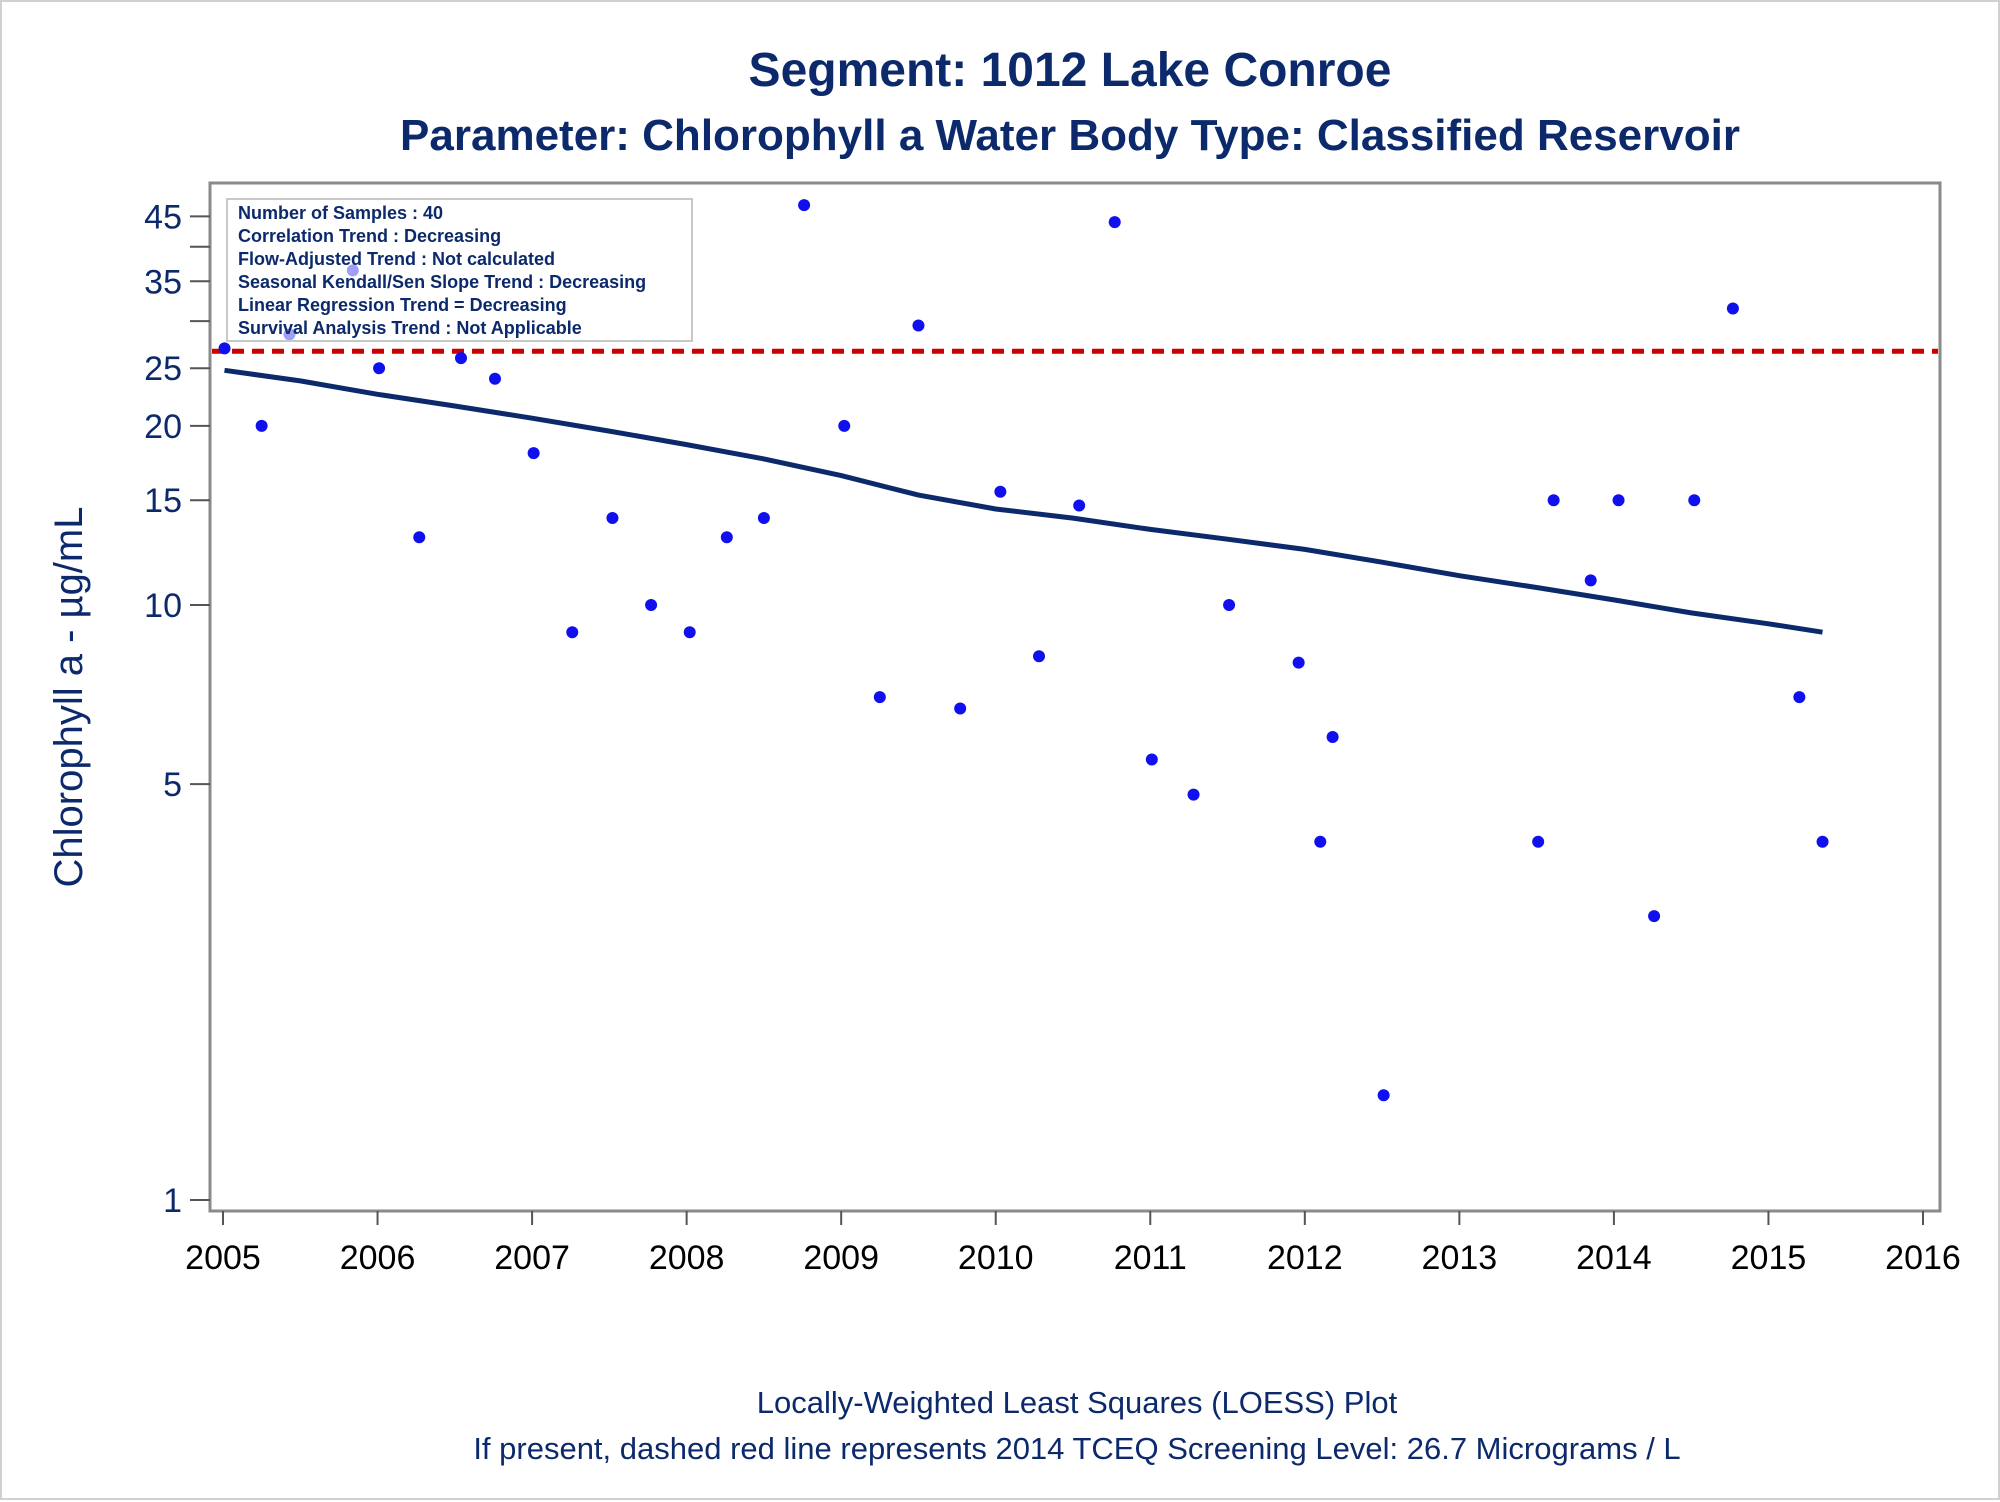 This screenshot has width=2000, height=1502. Describe the element at coordinates (396, 259) in the screenshot. I see `stats-line: Flow-Adjusted Trend : Not calculated` at that location.